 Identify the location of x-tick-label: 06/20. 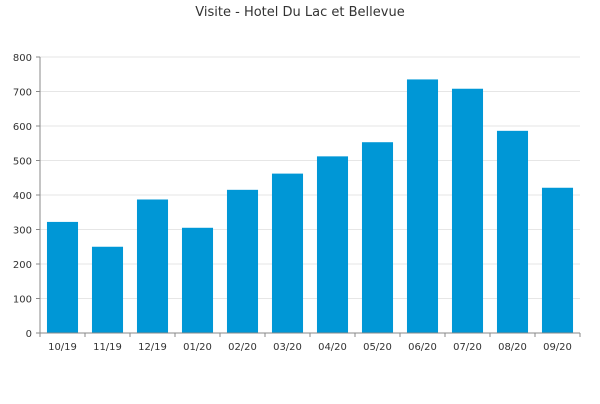
(422, 347).